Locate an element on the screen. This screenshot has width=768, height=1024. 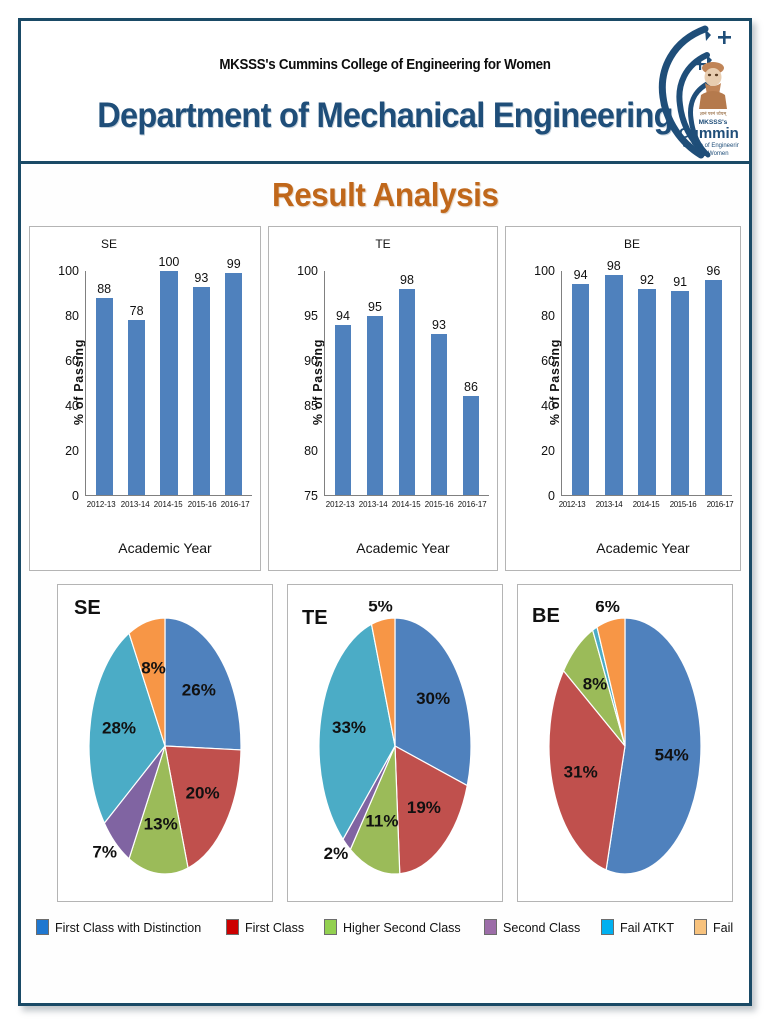
xtick: 2016-17 is located at coordinates (235, 504).